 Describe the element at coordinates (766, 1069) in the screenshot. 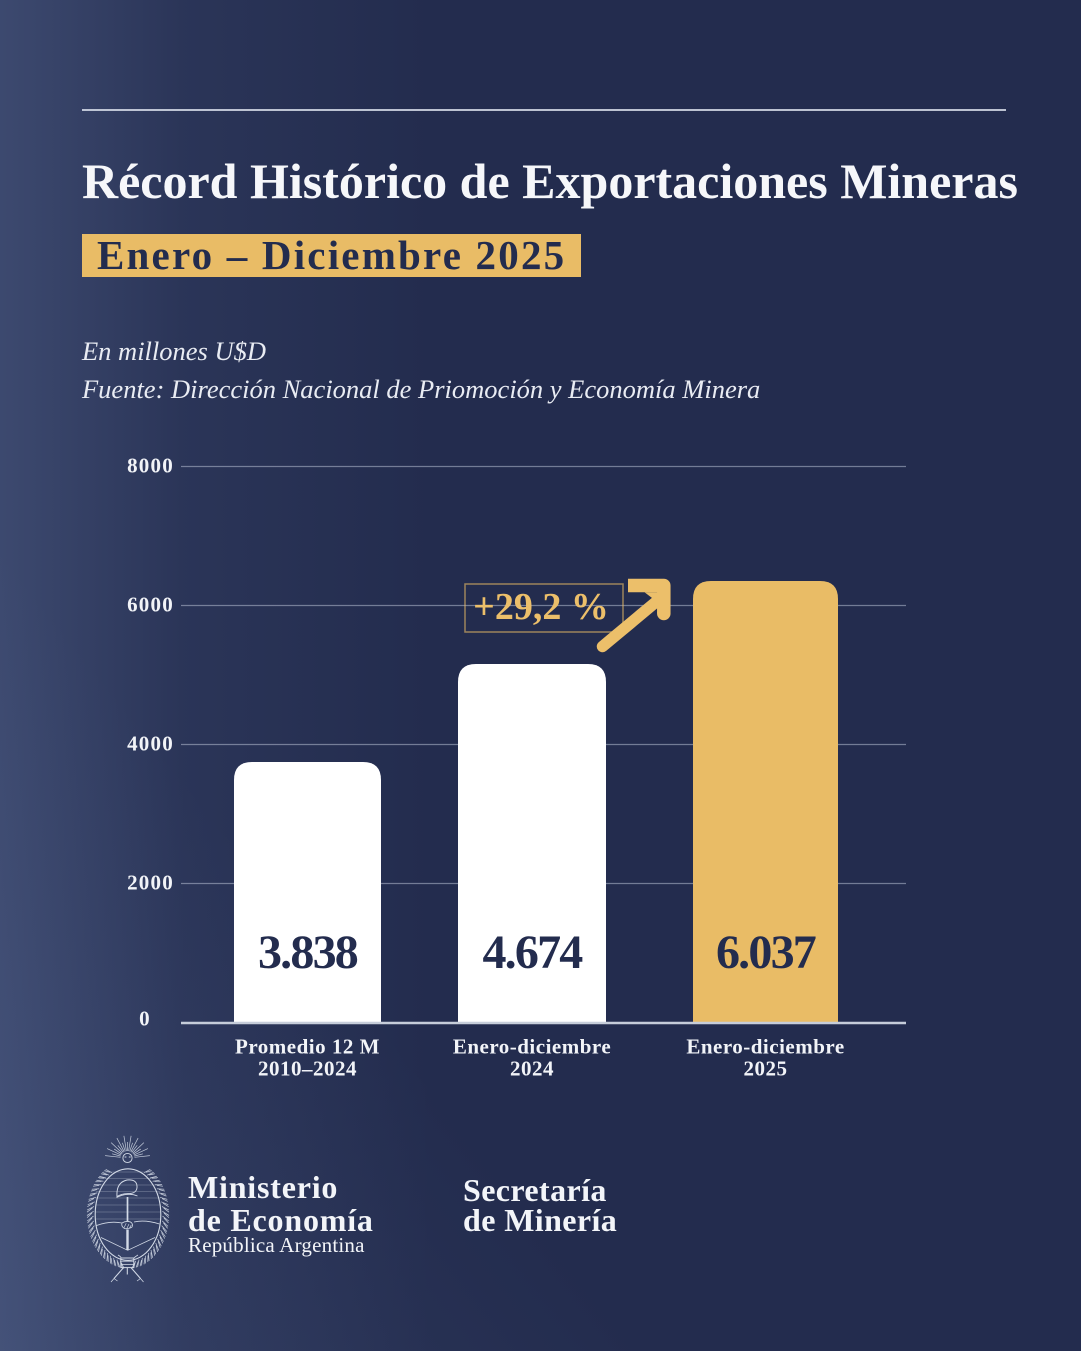

I see `svg-text: 2025` at that location.